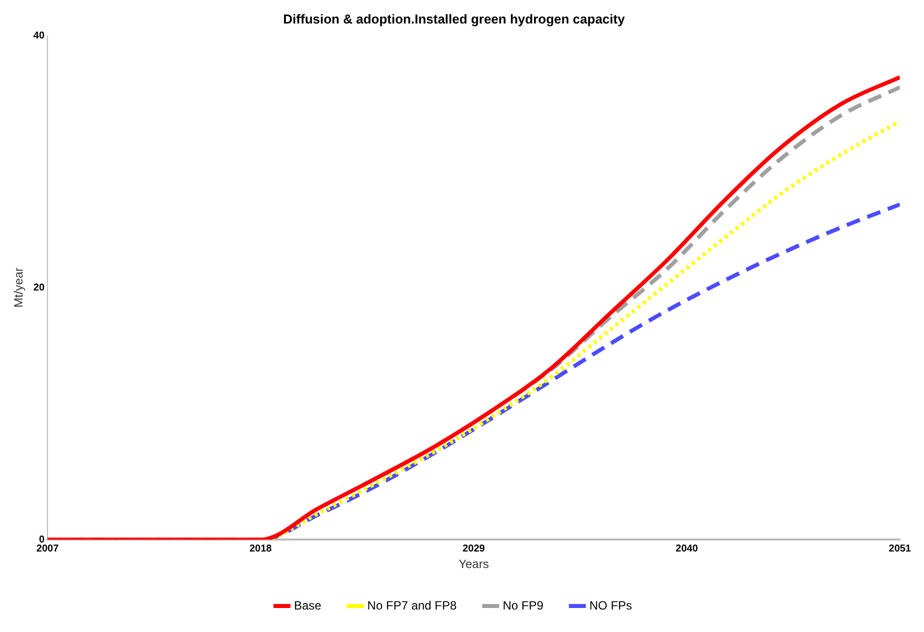 The width and height of the screenshot is (924, 632). What do you see at coordinates (260, 548) in the screenshot?
I see `x-tick-label: 2018` at bounding box center [260, 548].